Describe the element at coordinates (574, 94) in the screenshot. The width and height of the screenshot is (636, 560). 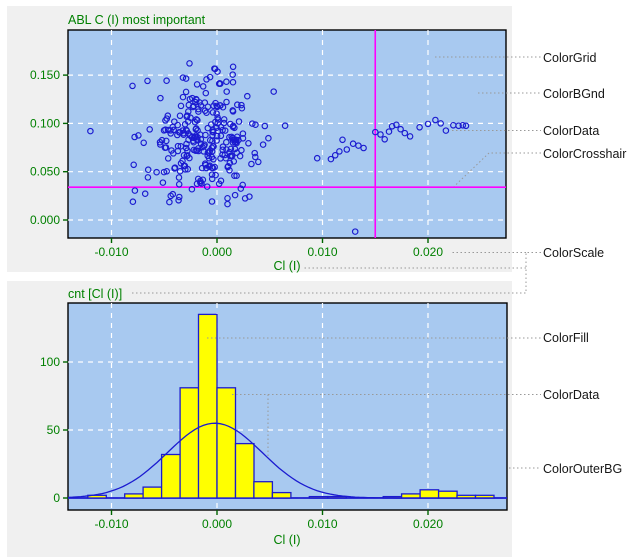
I see `legend-color-bgnd: ColorBGnd` at that location.